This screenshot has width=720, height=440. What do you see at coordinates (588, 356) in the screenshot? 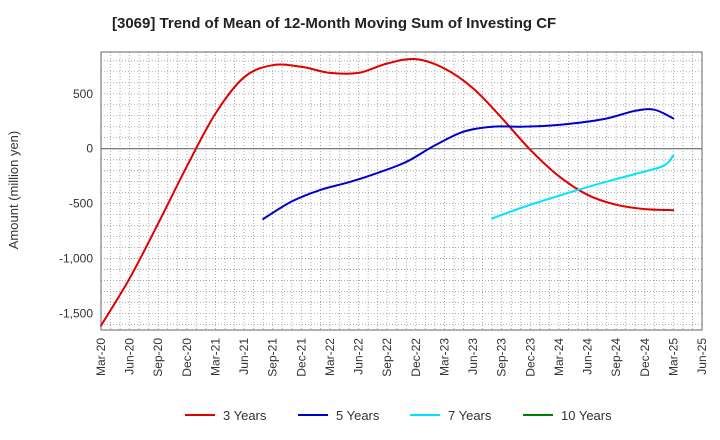
I see `x-tick-label: Jun-24` at bounding box center [588, 356].